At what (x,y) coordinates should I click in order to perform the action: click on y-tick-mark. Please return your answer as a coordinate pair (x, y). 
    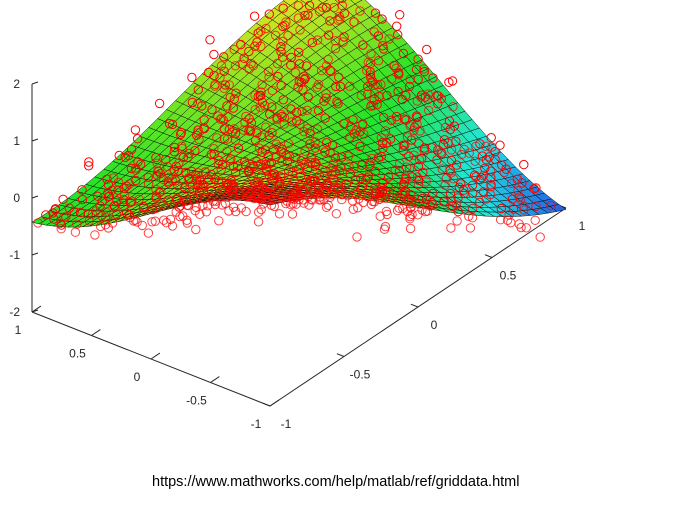
    Looking at the image, I should click on (155, 356).